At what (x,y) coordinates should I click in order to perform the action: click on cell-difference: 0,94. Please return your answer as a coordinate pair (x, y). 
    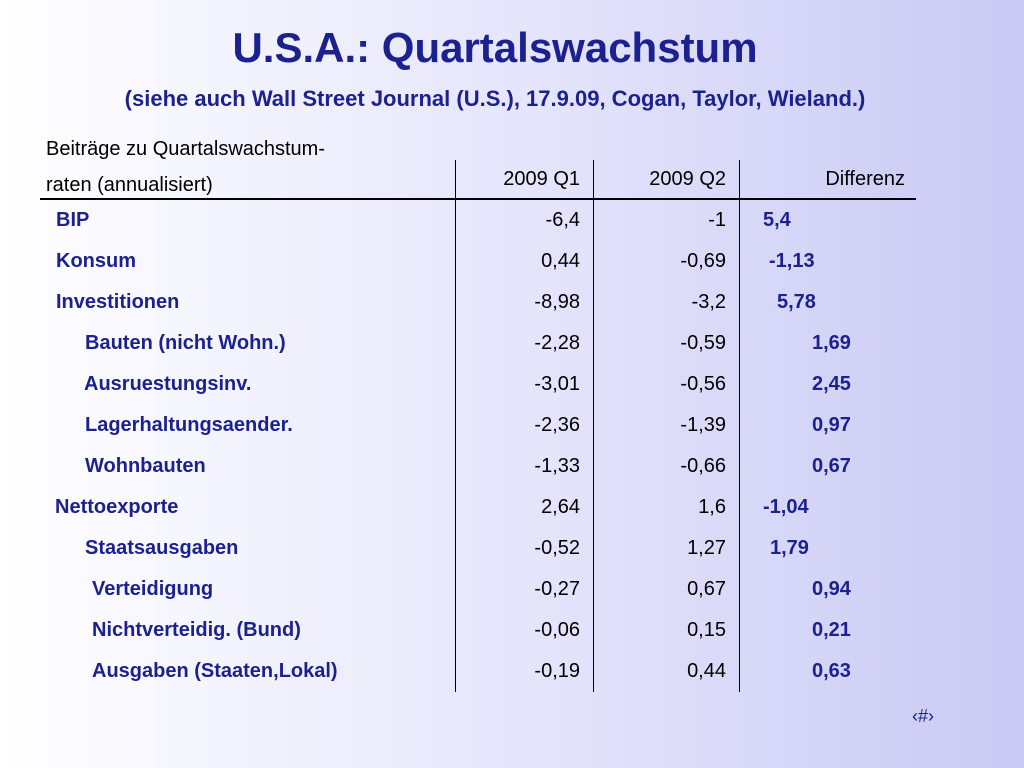
    Looking at the image, I should click on (831, 589).